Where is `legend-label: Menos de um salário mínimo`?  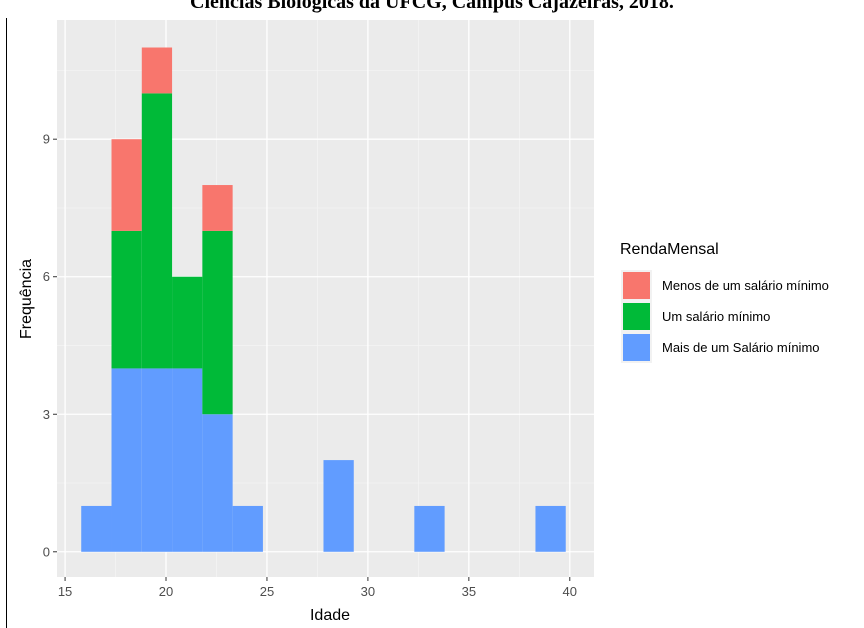 legend-label: Menos de um salário mínimo is located at coordinates (745, 285).